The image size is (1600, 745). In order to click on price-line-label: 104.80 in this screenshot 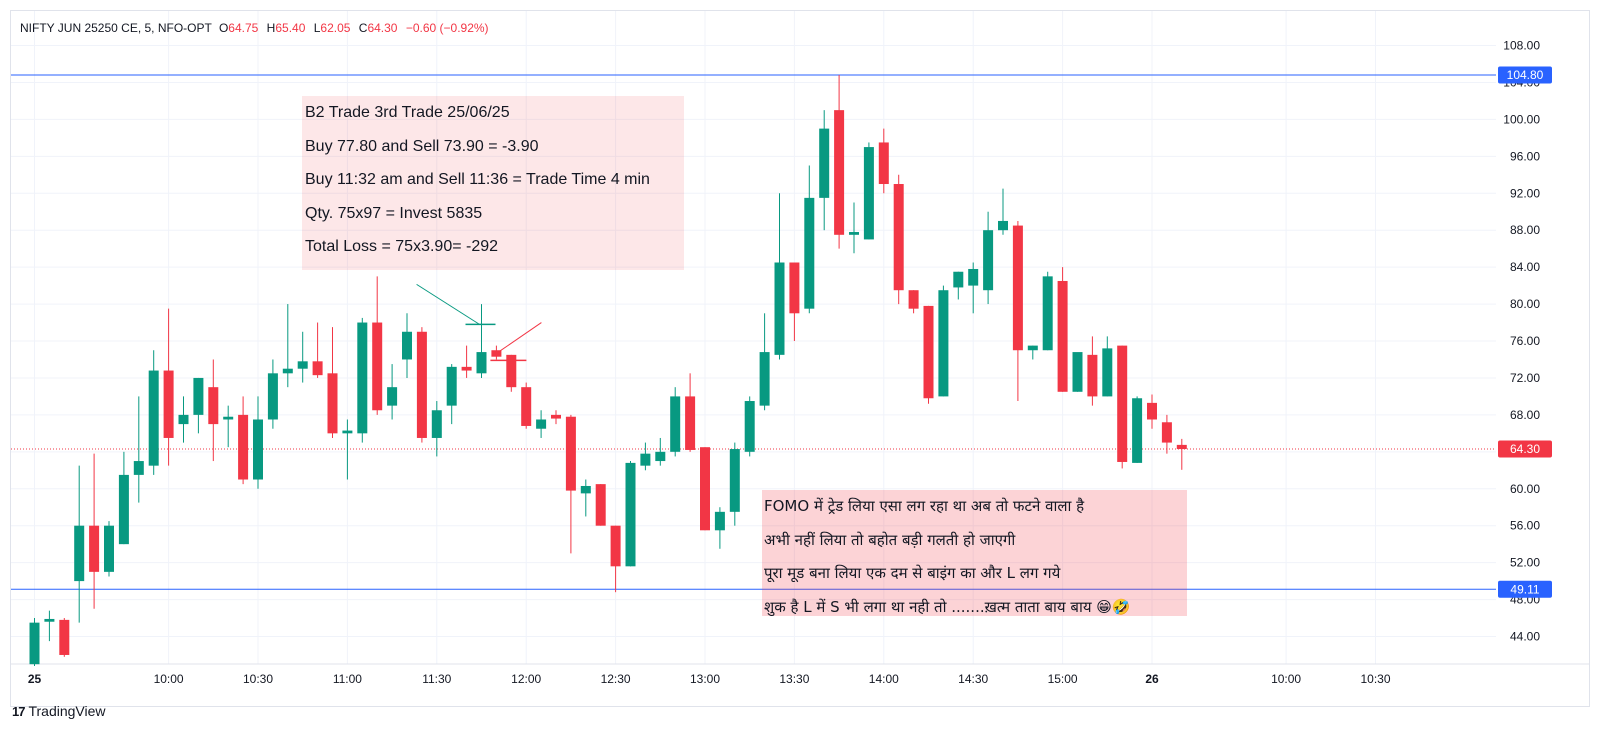, I will do `click(1525, 75)`.